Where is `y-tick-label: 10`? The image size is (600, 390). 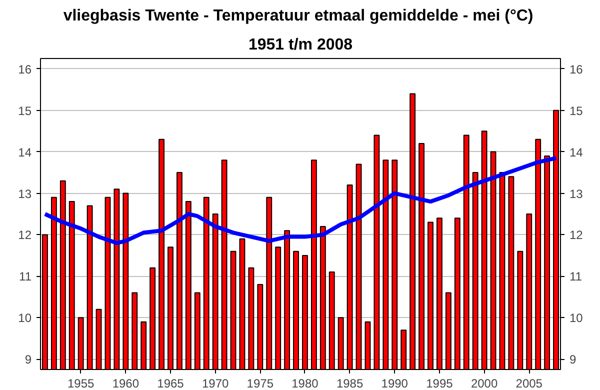
y-tick-label: 10 is located at coordinates (25, 318).